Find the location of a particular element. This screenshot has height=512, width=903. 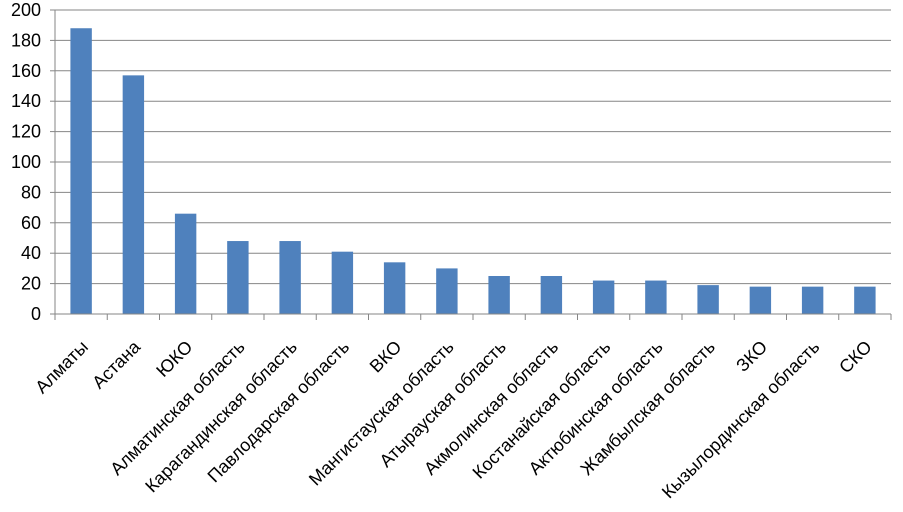

y-tick-label: 80 is located at coordinates (31, 192).